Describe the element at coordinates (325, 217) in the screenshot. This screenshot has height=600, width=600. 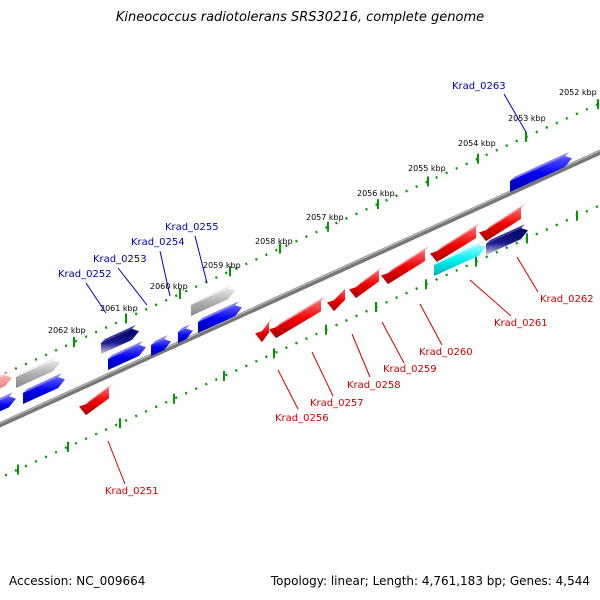
I see `ruler-tick-label: 2057 kbp` at that location.